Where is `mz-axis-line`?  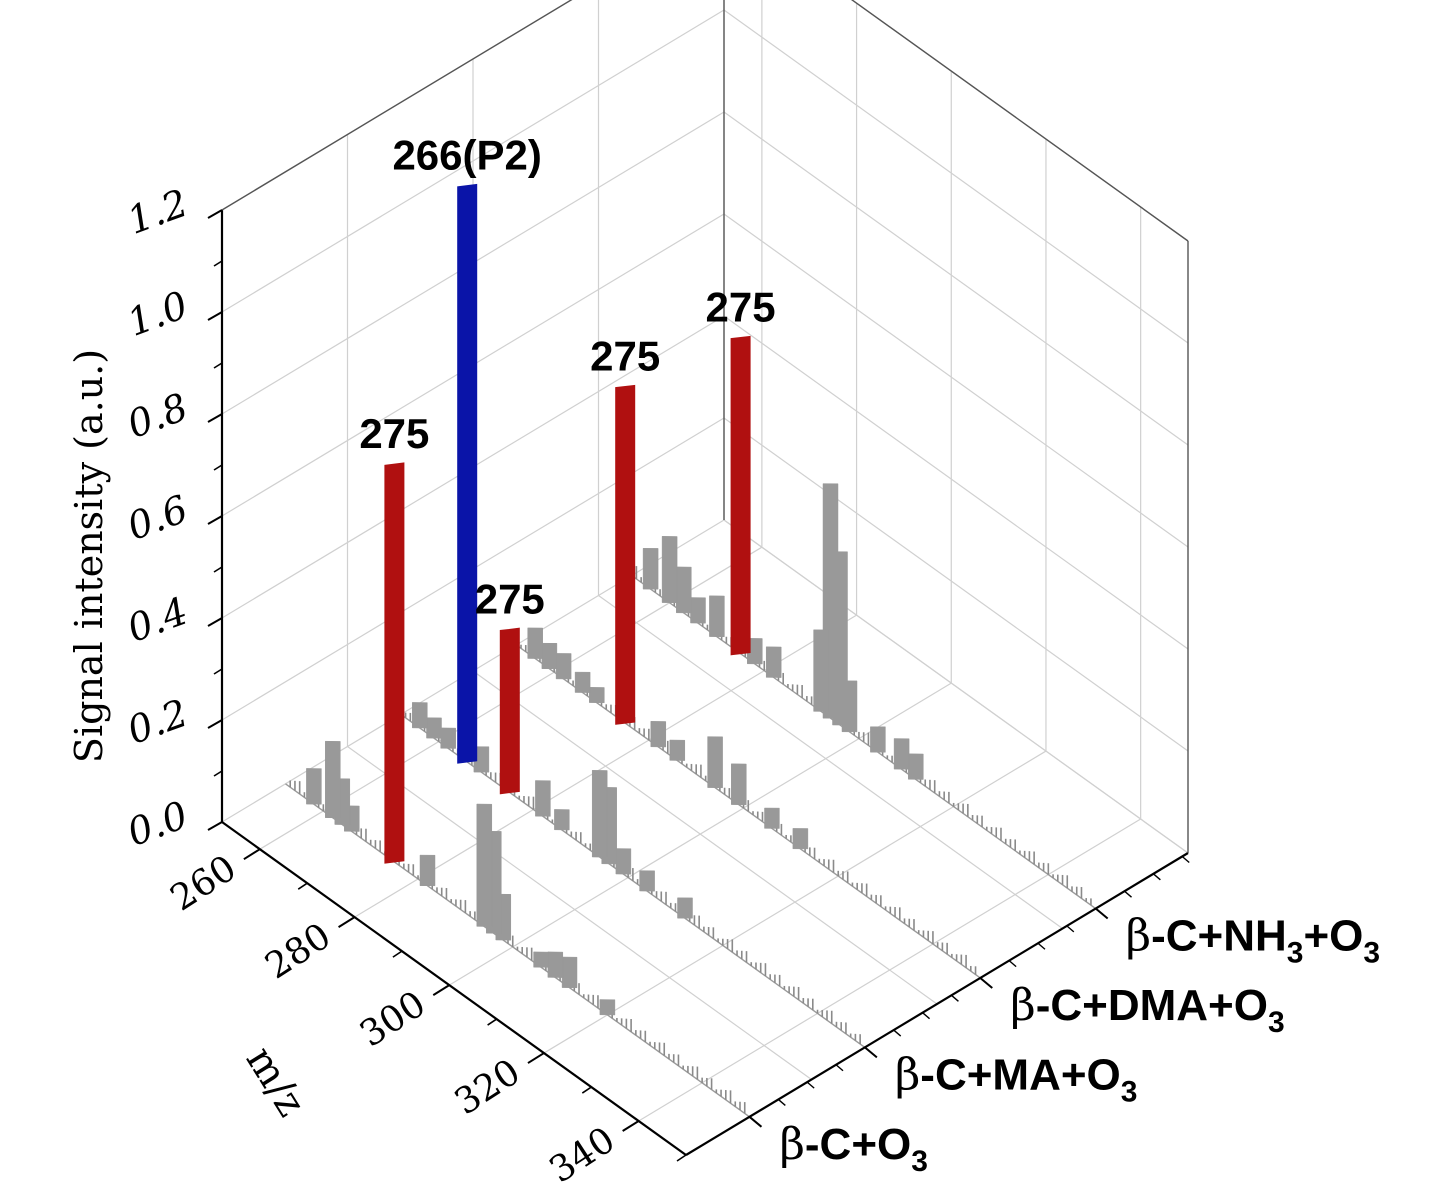
mz-axis-line is located at coordinates (454, 988).